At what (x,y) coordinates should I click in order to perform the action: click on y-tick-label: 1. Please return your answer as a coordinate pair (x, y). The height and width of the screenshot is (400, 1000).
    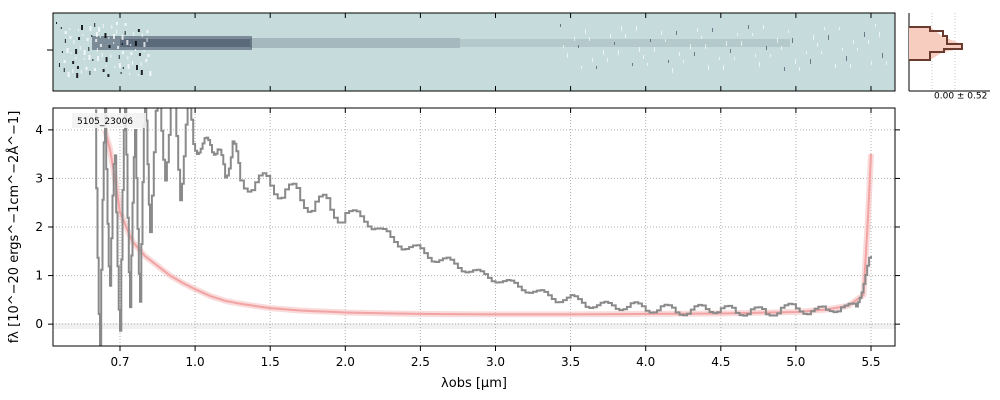
    Looking at the image, I should click on (39, 276).